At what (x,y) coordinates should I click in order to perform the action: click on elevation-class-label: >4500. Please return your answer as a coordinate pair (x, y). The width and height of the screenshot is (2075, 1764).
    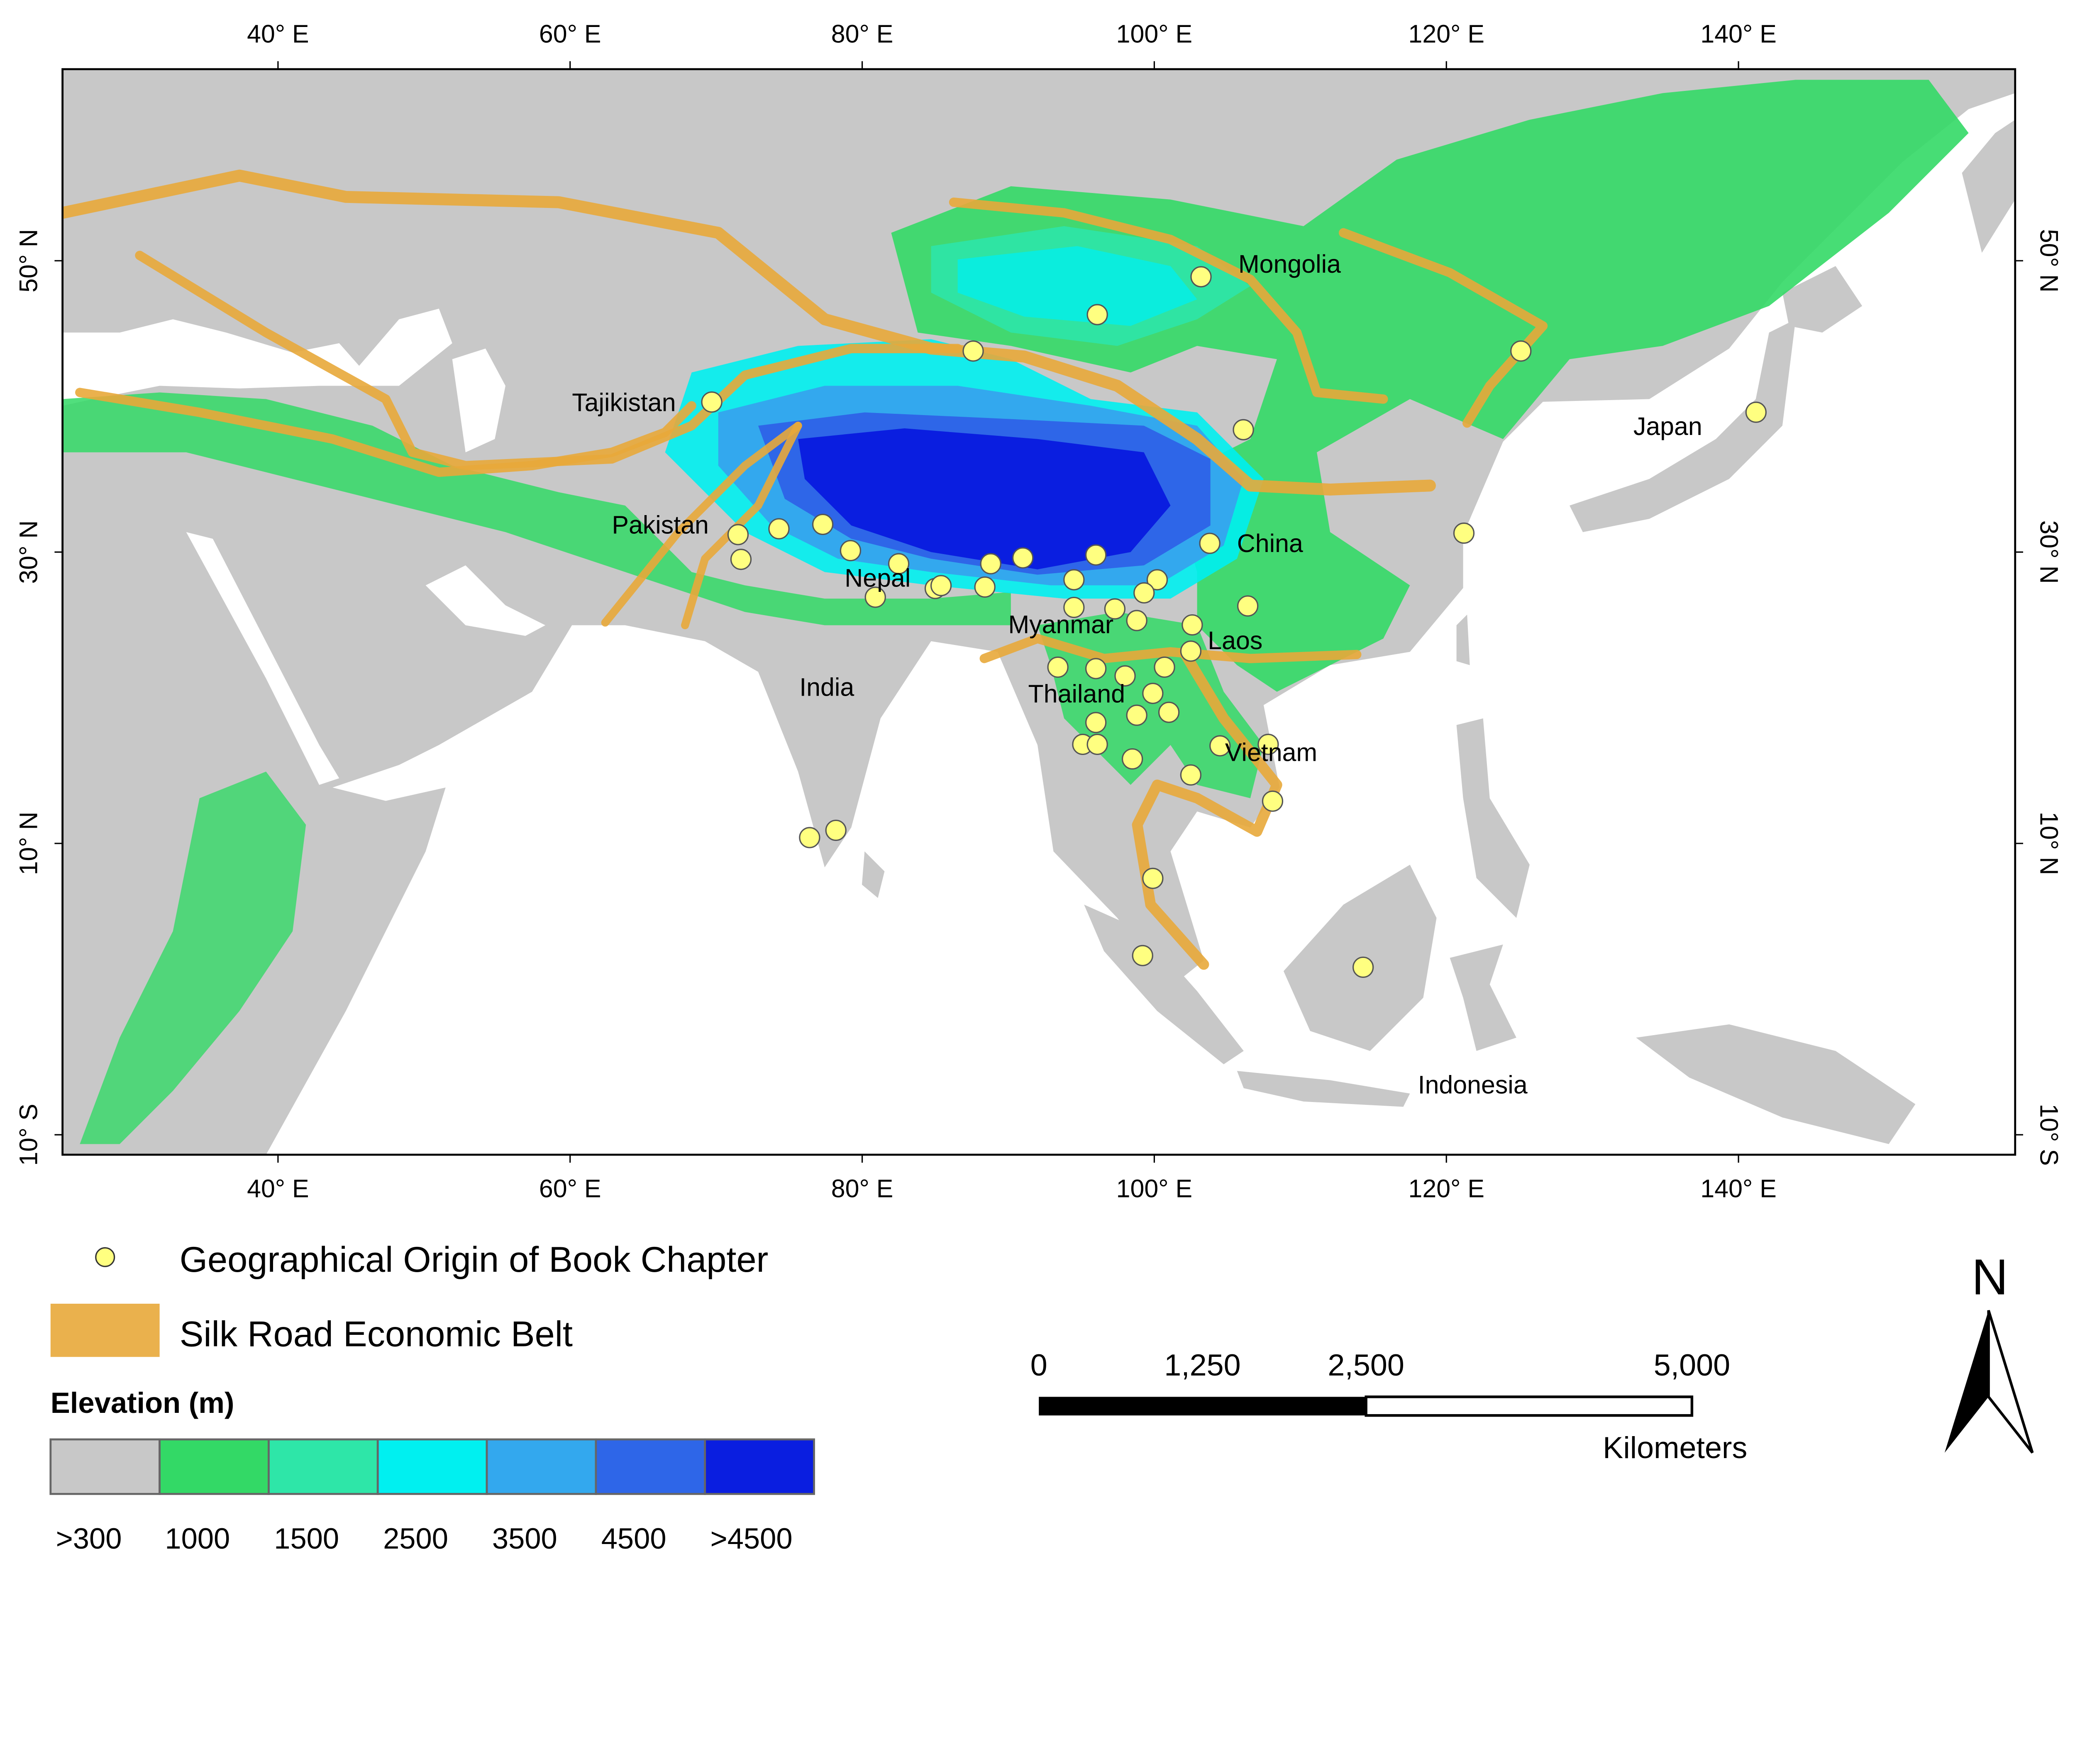
    Looking at the image, I should click on (751, 1539).